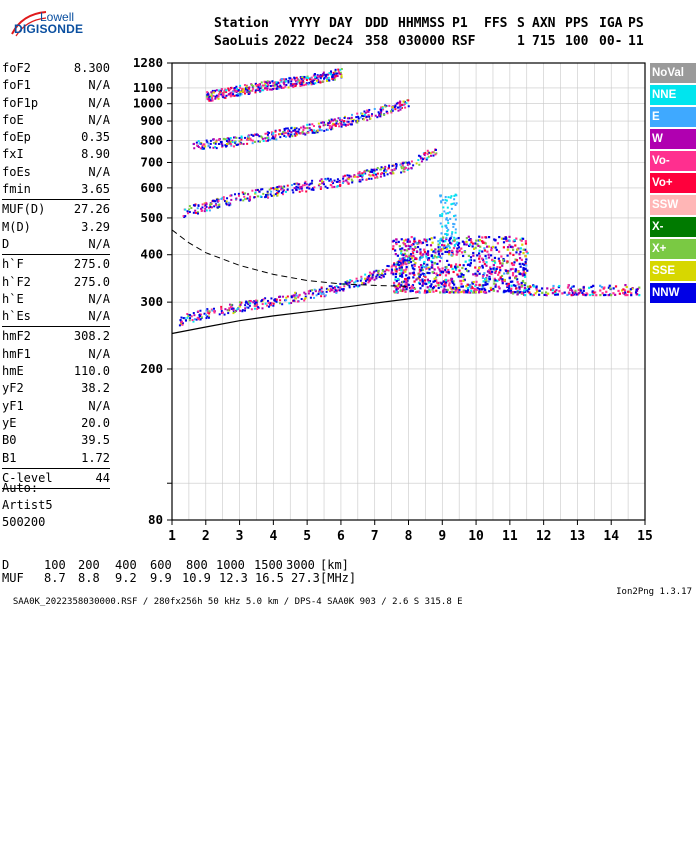 Image resolution: width=700 pixels, height=845 pixels. Describe the element at coordinates (230, 565) in the screenshot. I see `muf-table-d-1000: 1000` at that location.